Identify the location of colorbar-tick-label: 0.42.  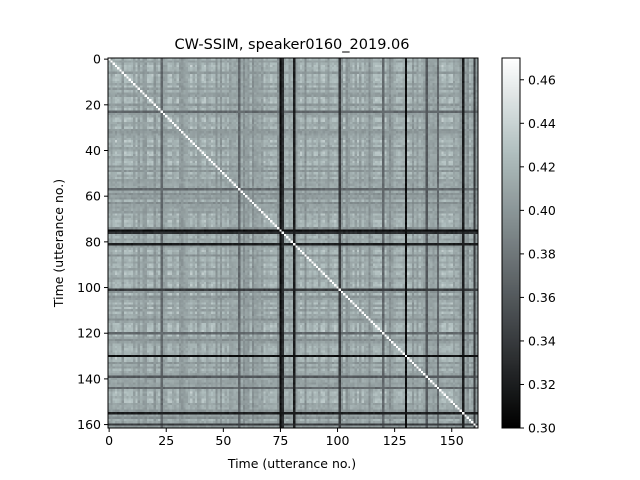
(542, 166).